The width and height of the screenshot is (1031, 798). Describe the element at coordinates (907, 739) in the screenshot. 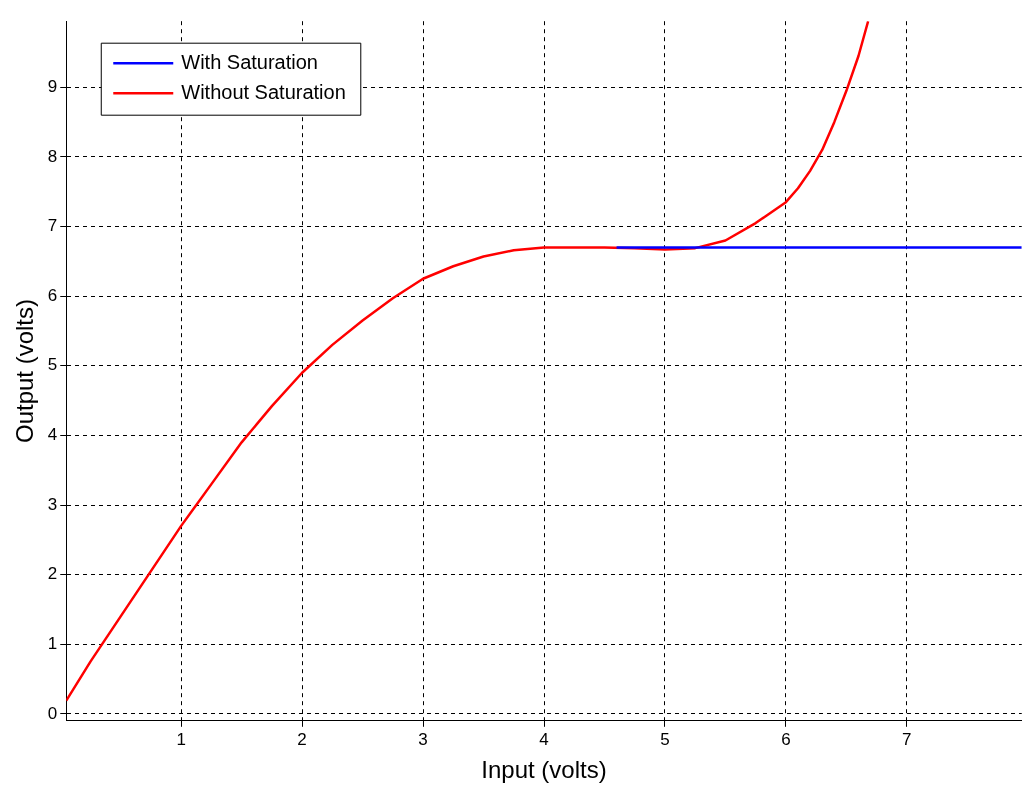

I see `x-tick-label: 7` at that location.